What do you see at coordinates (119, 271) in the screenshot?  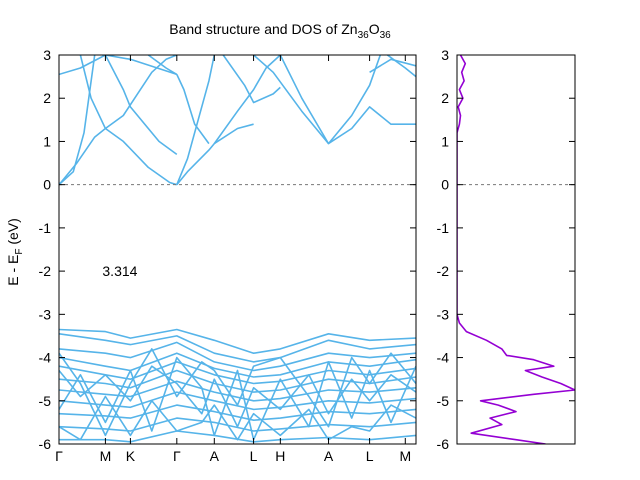 I see `band-gap-annotation: 3.314` at bounding box center [119, 271].